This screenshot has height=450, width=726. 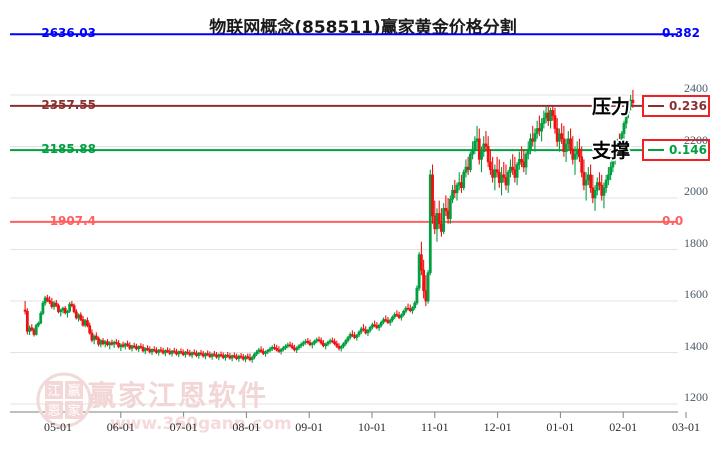 I want to click on x-axis-tick-label: 01-01, so click(x=560, y=427).